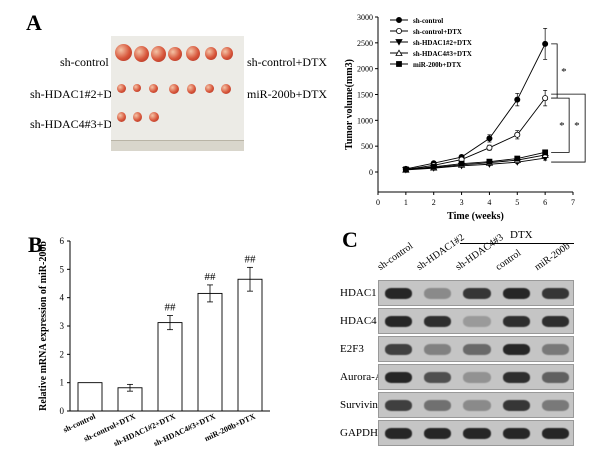  Describe the element at coordinates (361, 377) in the screenshot. I see `protein-label: Aurora-A` at that location.